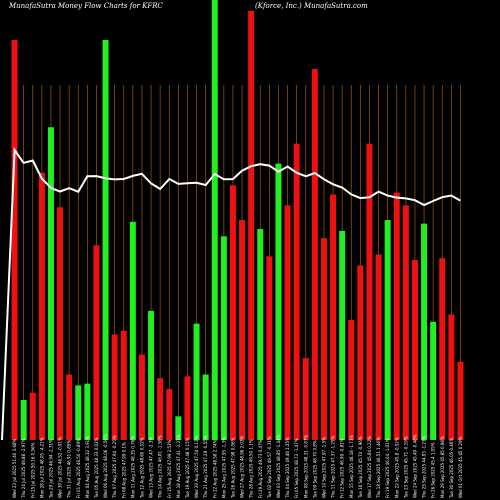 The width and height of the screenshot is (500, 500). I want to click on date-label: Mon 25 Aug 2025 47.95 -1.3%, so click(223, 467).